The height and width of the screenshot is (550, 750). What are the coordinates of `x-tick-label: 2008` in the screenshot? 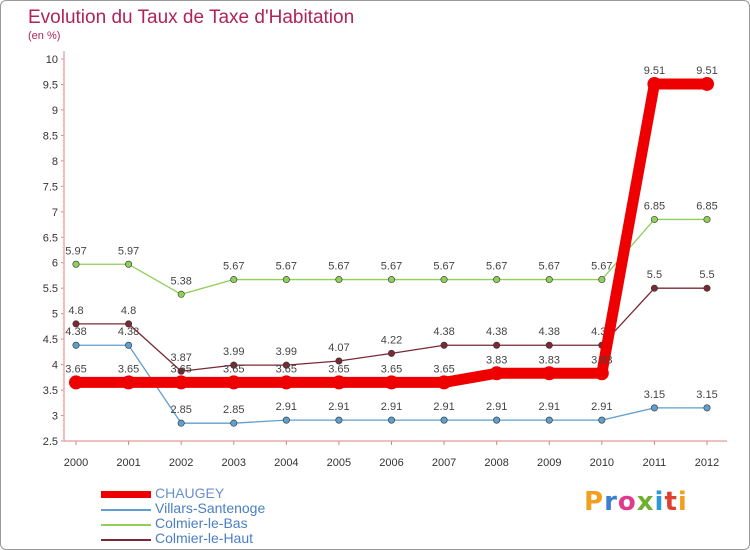 It's located at (496, 463).